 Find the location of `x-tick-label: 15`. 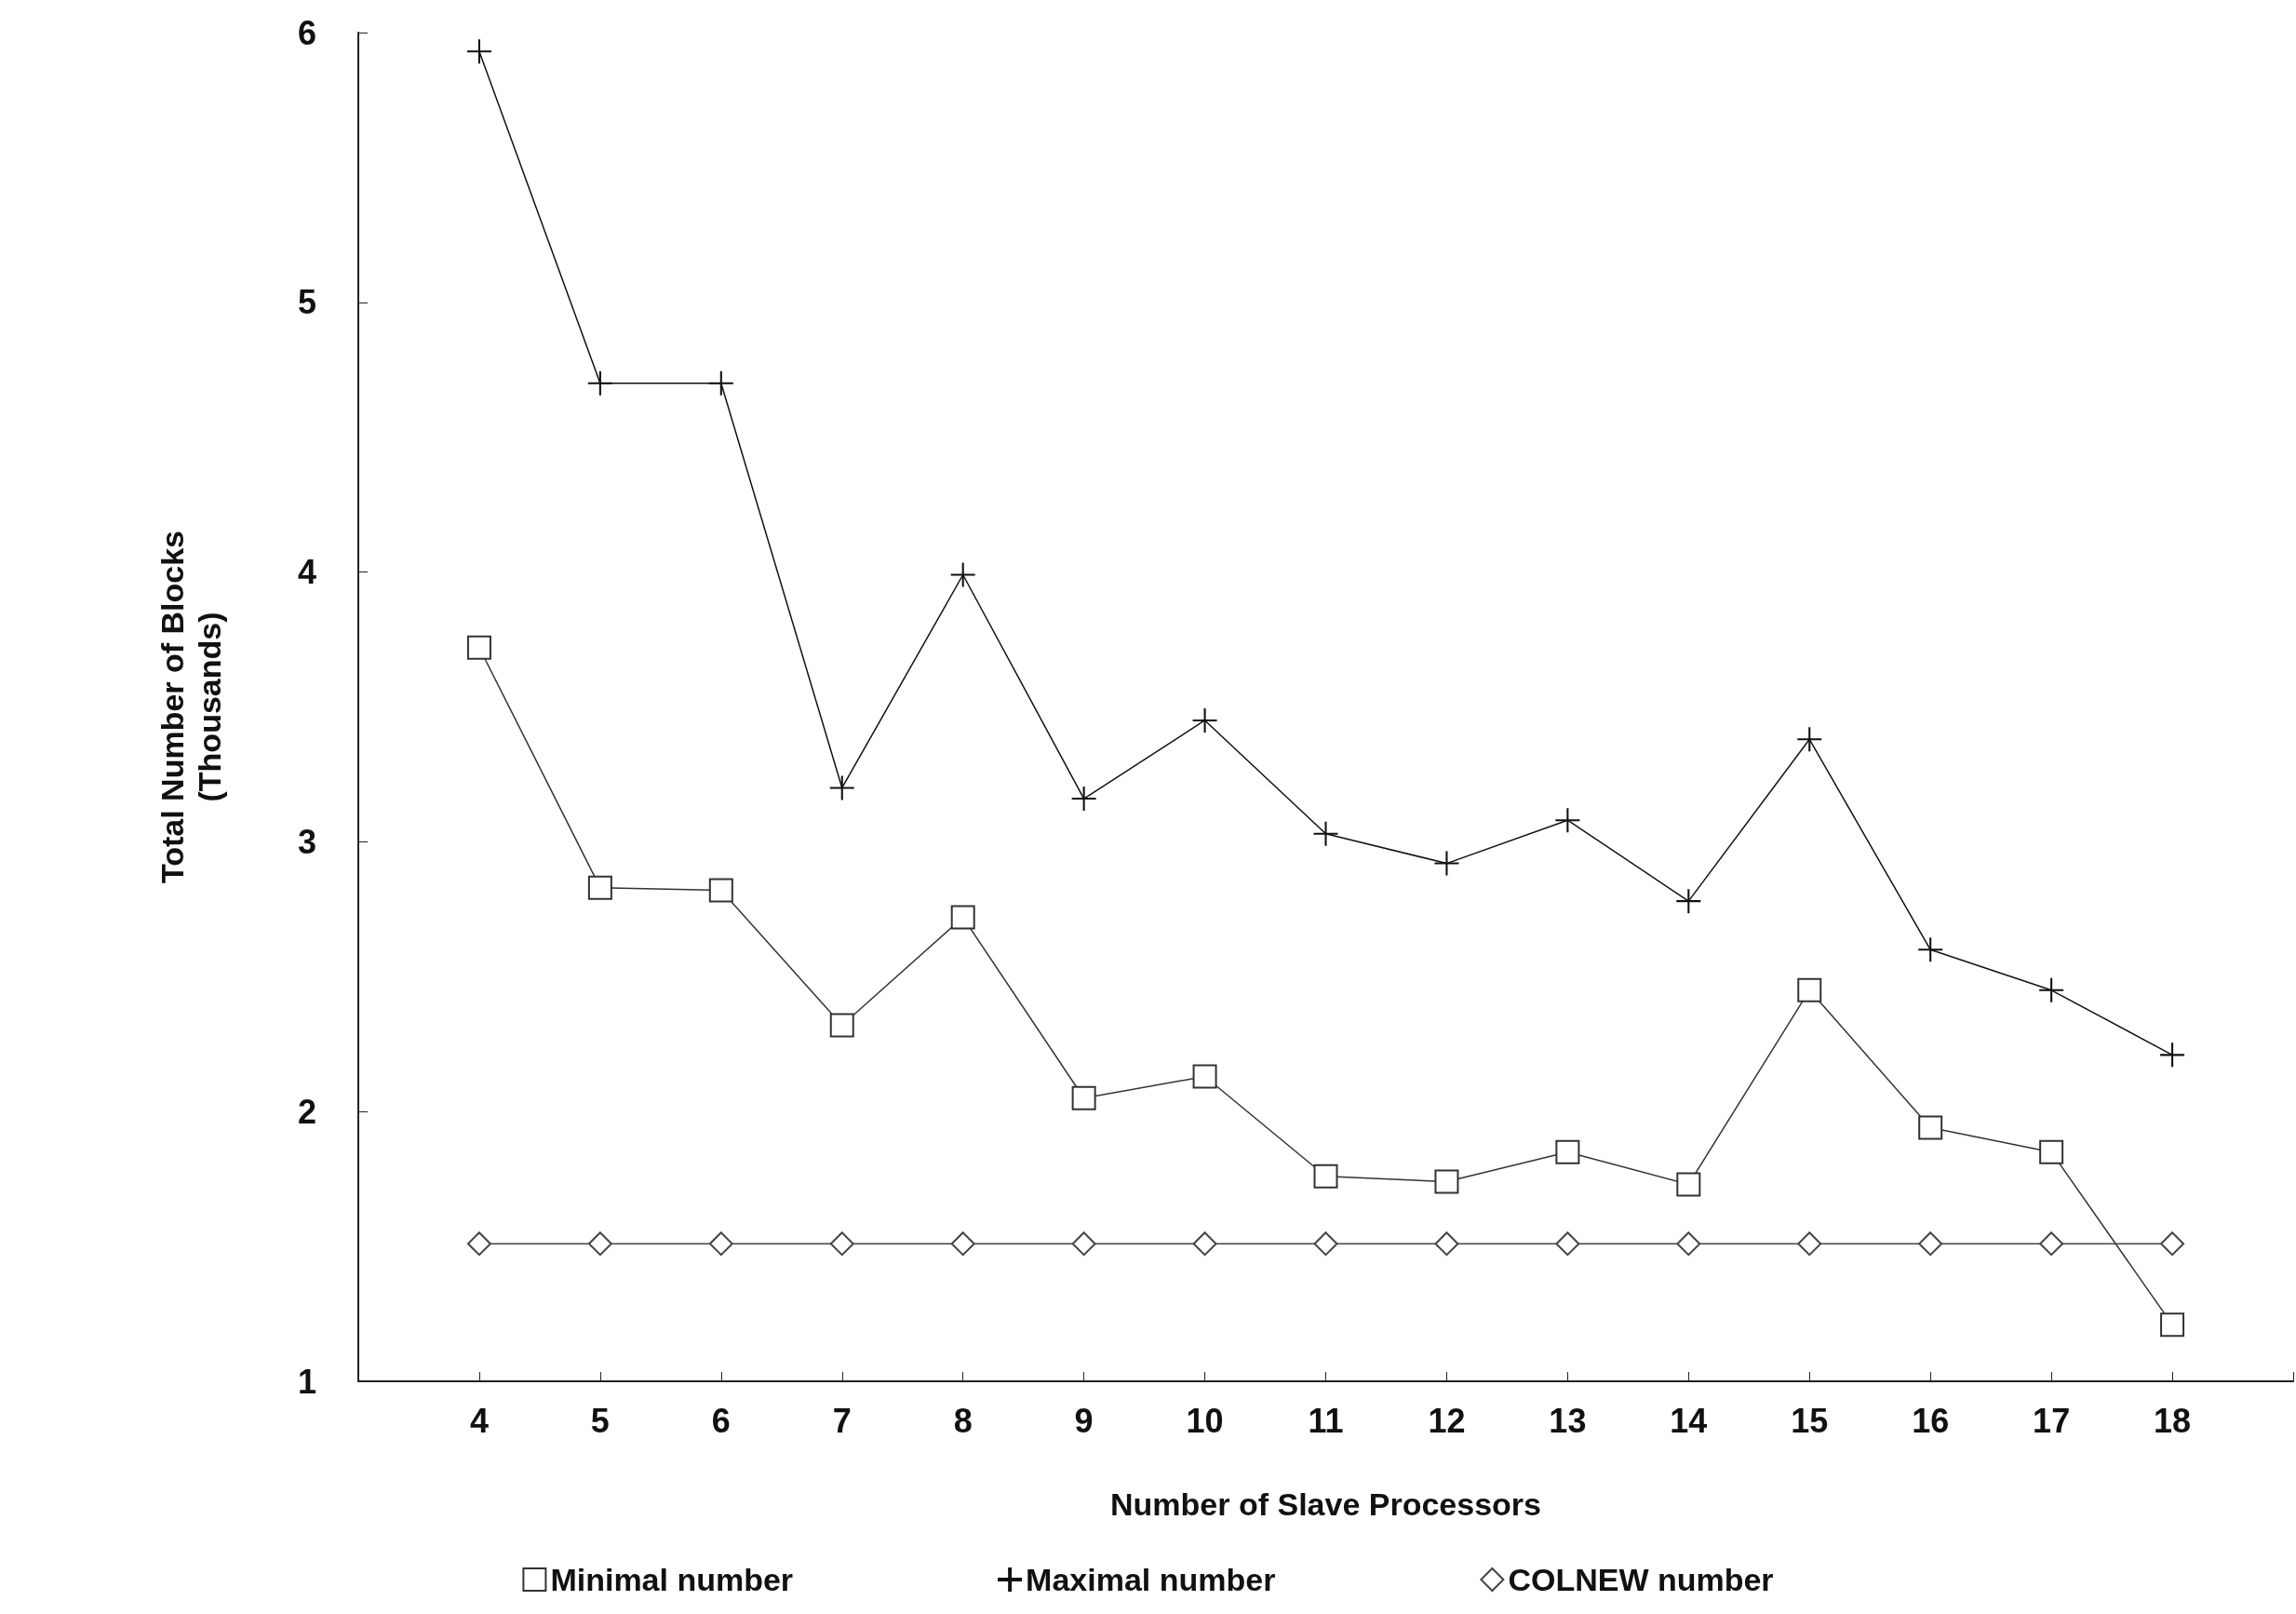

x-tick-label: 15 is located at coordinates (1810, 1420).